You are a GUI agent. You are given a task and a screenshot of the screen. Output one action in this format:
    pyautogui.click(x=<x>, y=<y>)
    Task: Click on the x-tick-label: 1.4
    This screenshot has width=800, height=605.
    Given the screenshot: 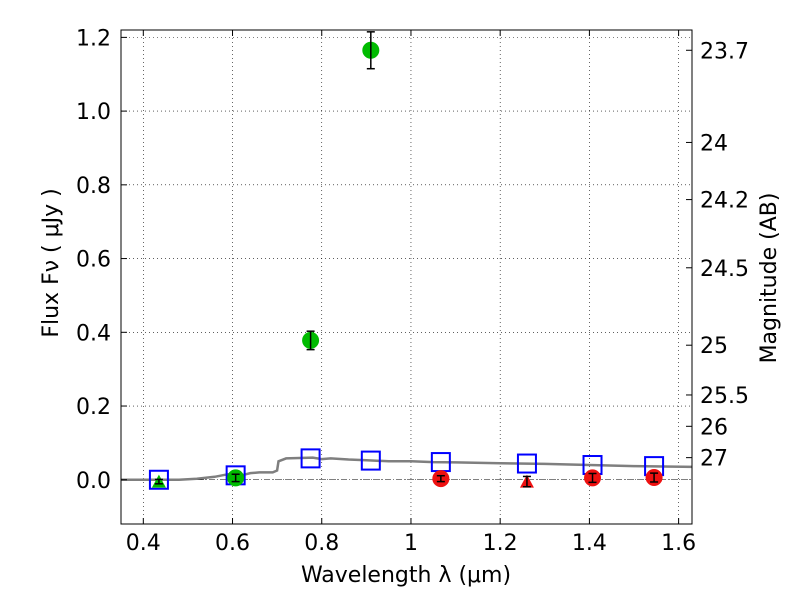 What is the action you would take?
    pyautogui.click(x=589, y=543)
    